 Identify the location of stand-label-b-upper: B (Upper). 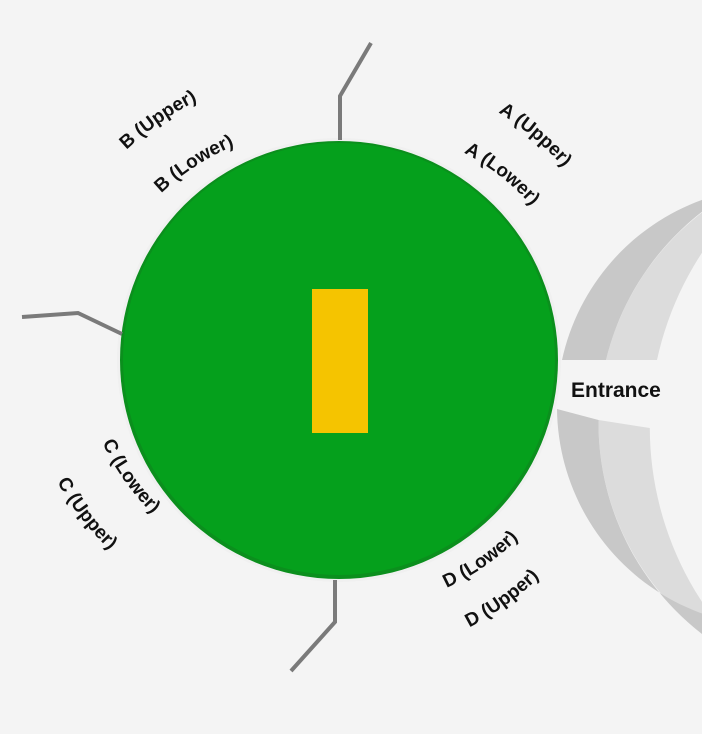
(158, 119).